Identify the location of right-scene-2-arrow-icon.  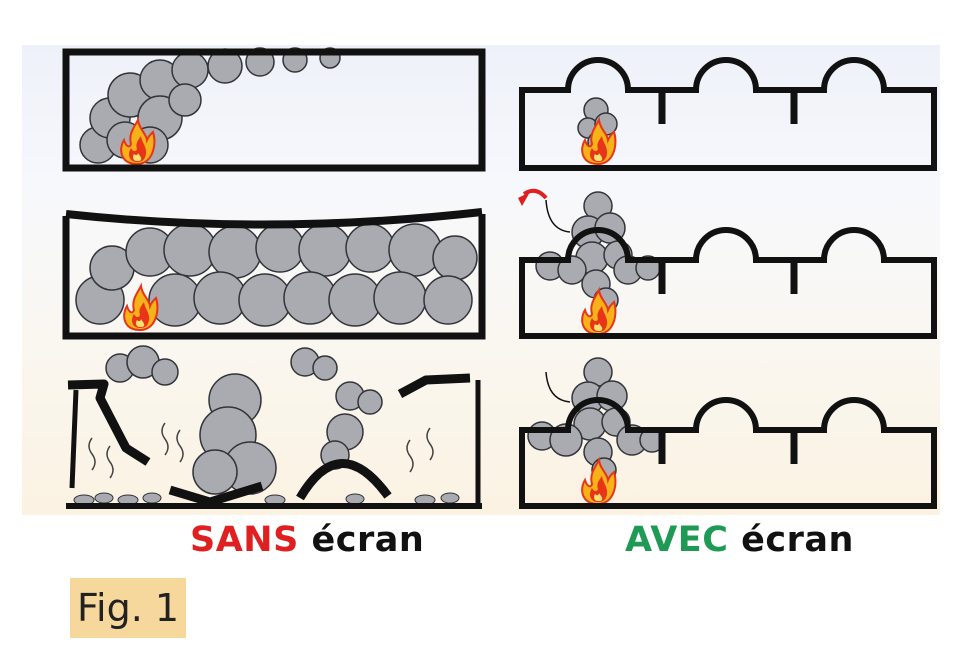
(535, 194).